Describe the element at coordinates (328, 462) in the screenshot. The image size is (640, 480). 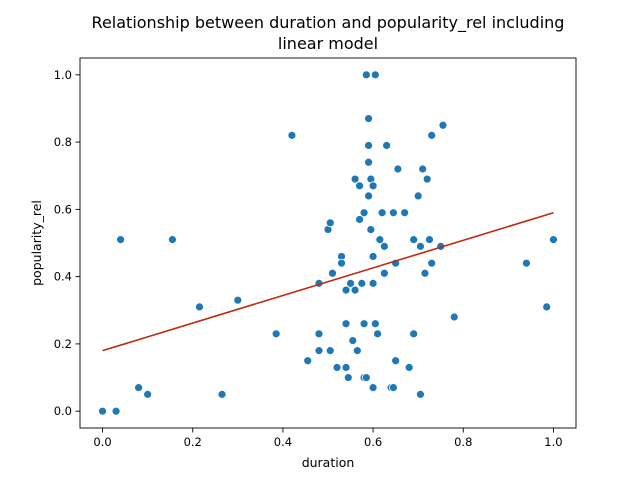
I see `x-axis-label: duration` at that location.